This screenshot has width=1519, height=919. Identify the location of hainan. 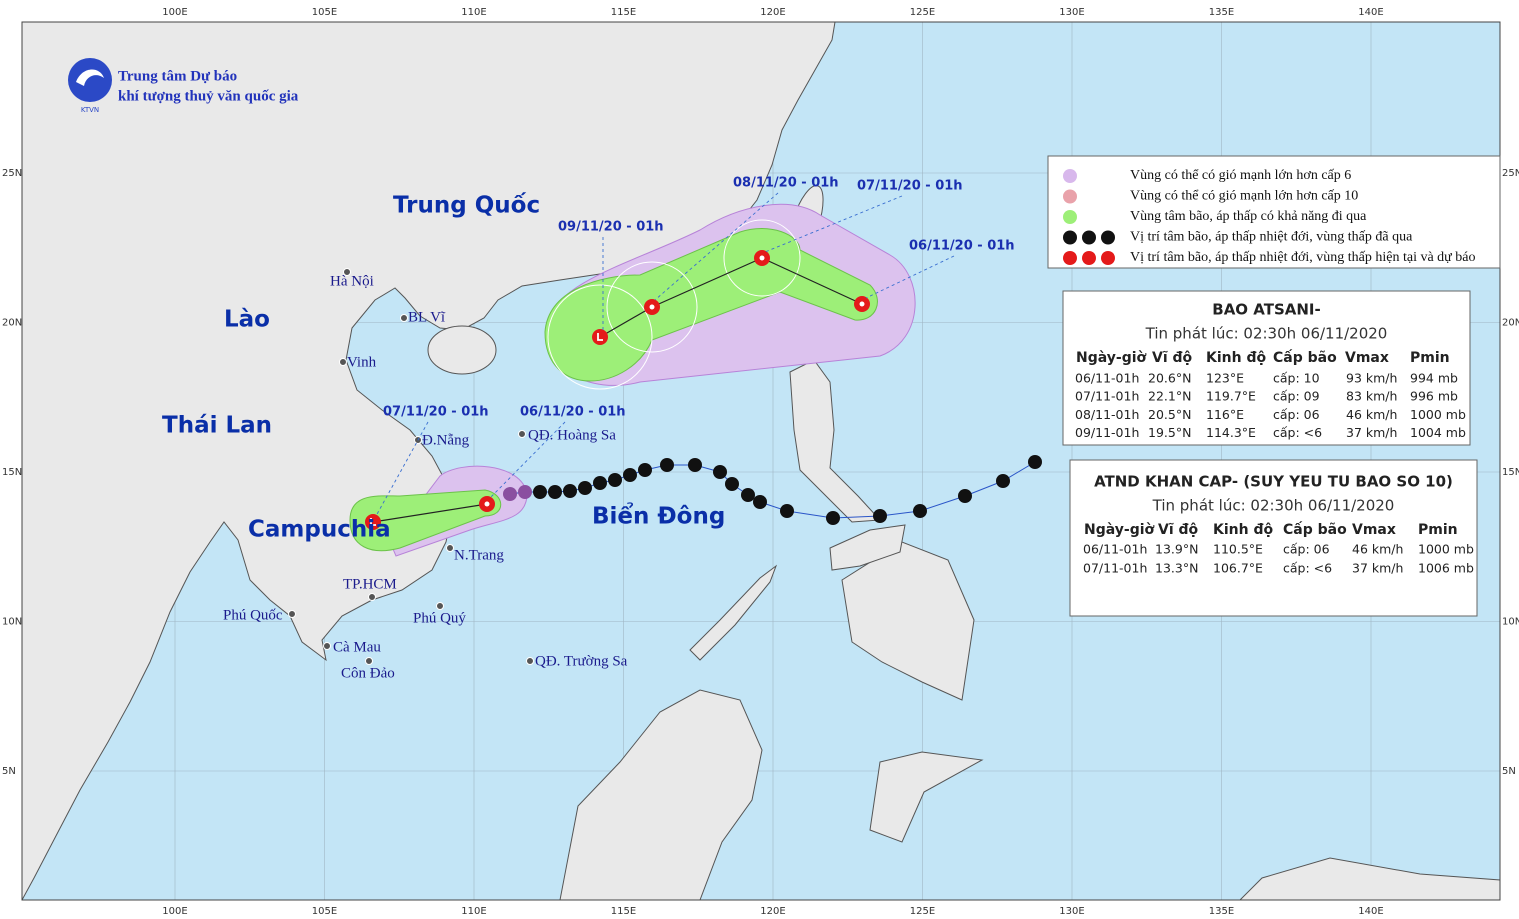
(462, 350).